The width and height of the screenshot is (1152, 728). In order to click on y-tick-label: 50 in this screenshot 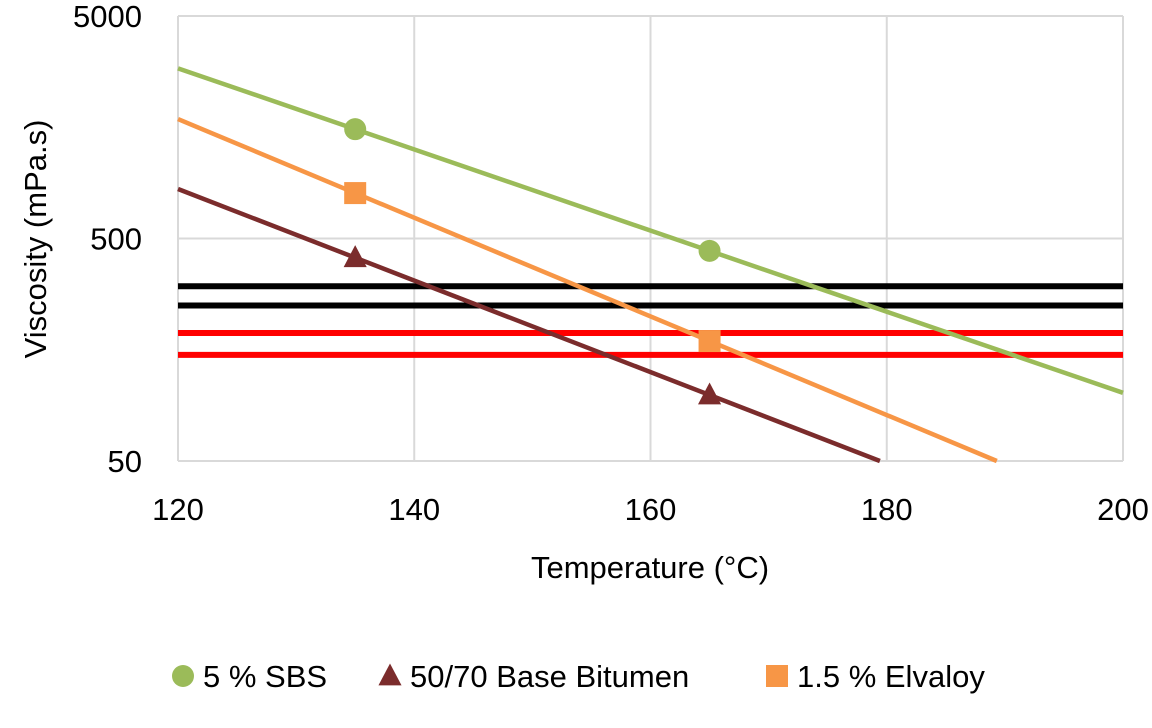, I will do `click(125, 461)`.